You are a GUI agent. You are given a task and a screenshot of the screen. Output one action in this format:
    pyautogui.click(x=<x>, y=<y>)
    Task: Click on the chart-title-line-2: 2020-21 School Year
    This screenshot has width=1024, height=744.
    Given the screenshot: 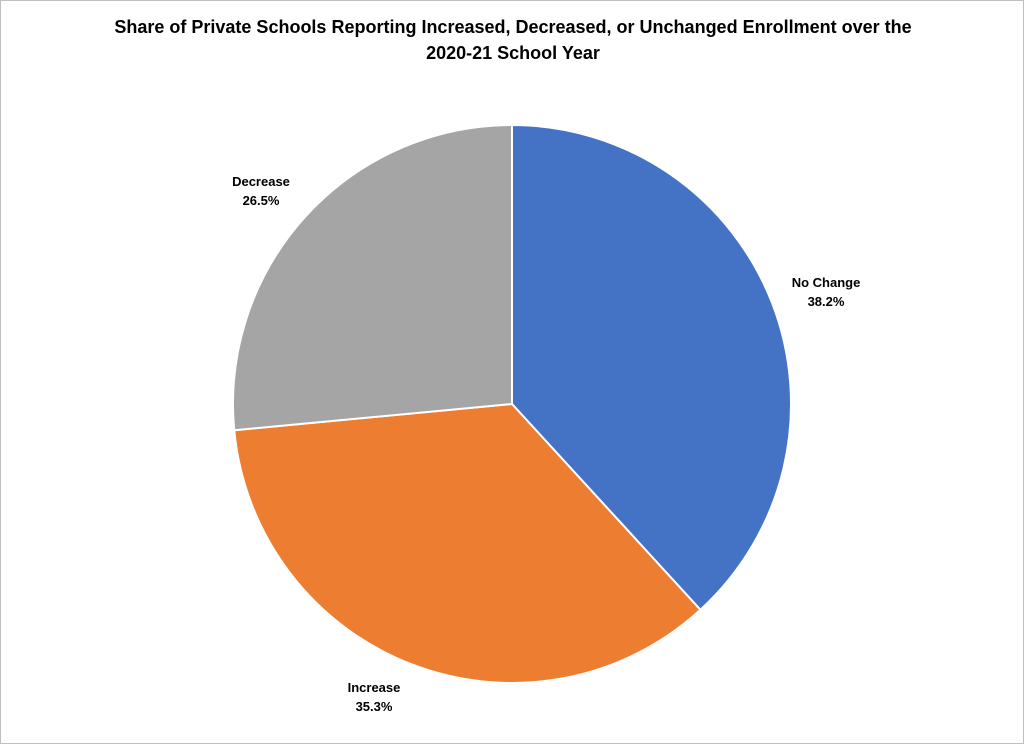 What is the action you would take?
    pyautogui.click(x=513, y=53)
    